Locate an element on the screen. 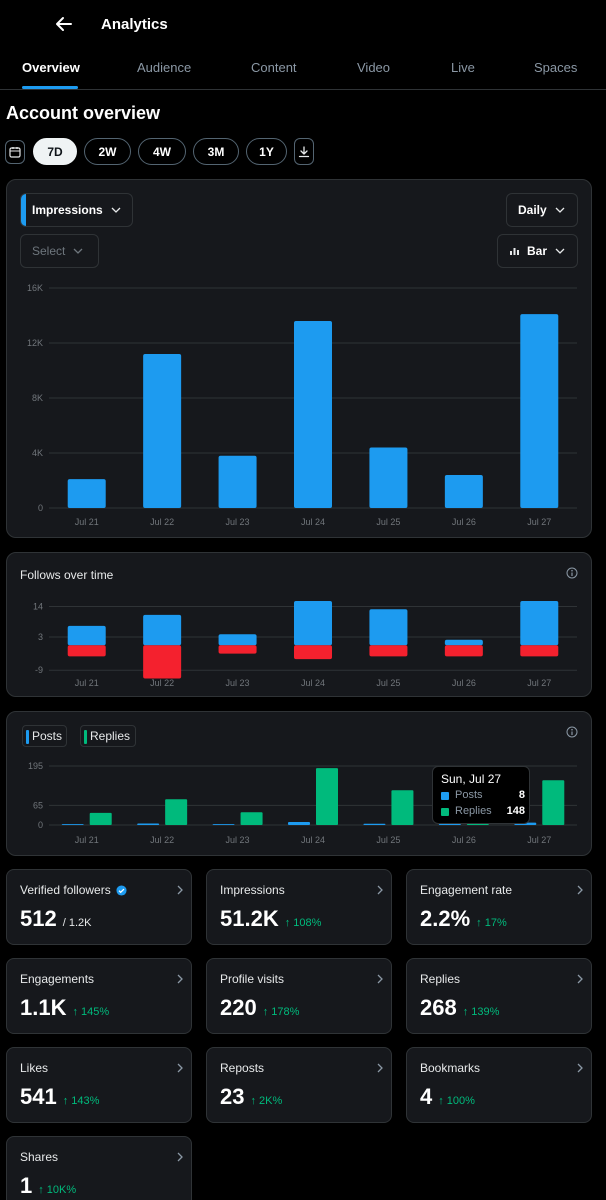 Image resolution: width=606 pixels, height=1200 pixels. x-tick-label: Jul 22 is located at coordinates (162, 522).